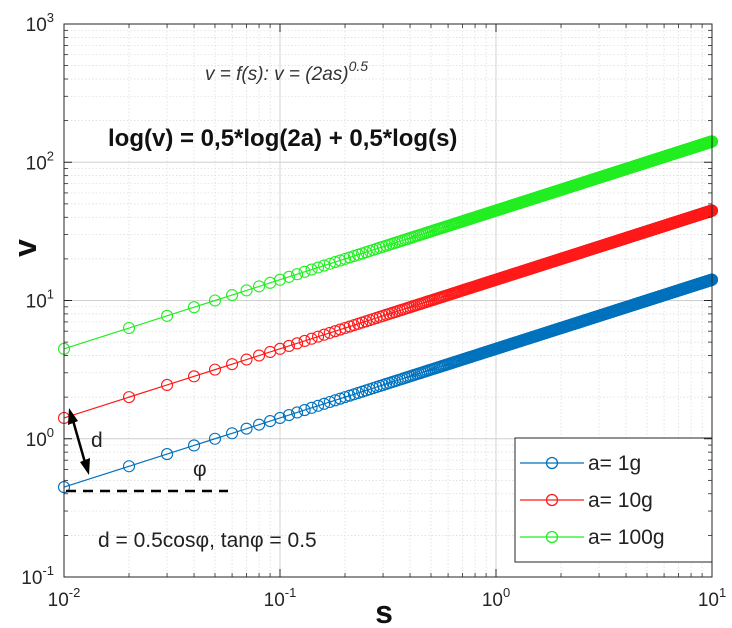  Describe the element at coordinates (97, 440) in the screenshot. I see `d-label: d` at that location.